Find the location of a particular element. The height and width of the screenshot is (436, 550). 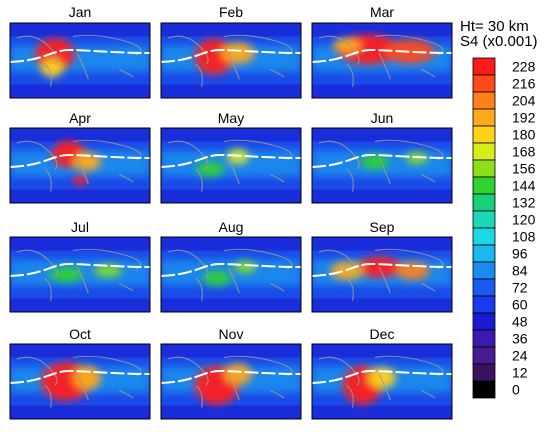

panel-mar is located at coordinates (382, 60).